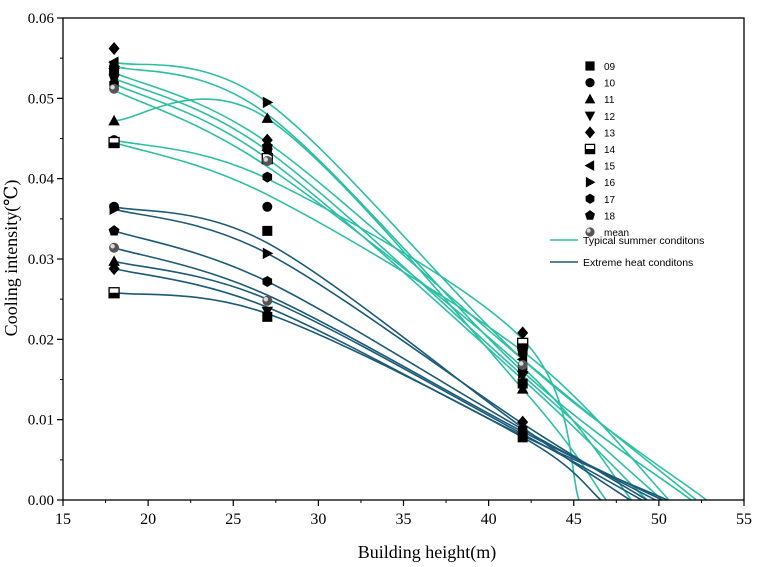  I want to click on x-tick-label: 40, so click(489, 519).